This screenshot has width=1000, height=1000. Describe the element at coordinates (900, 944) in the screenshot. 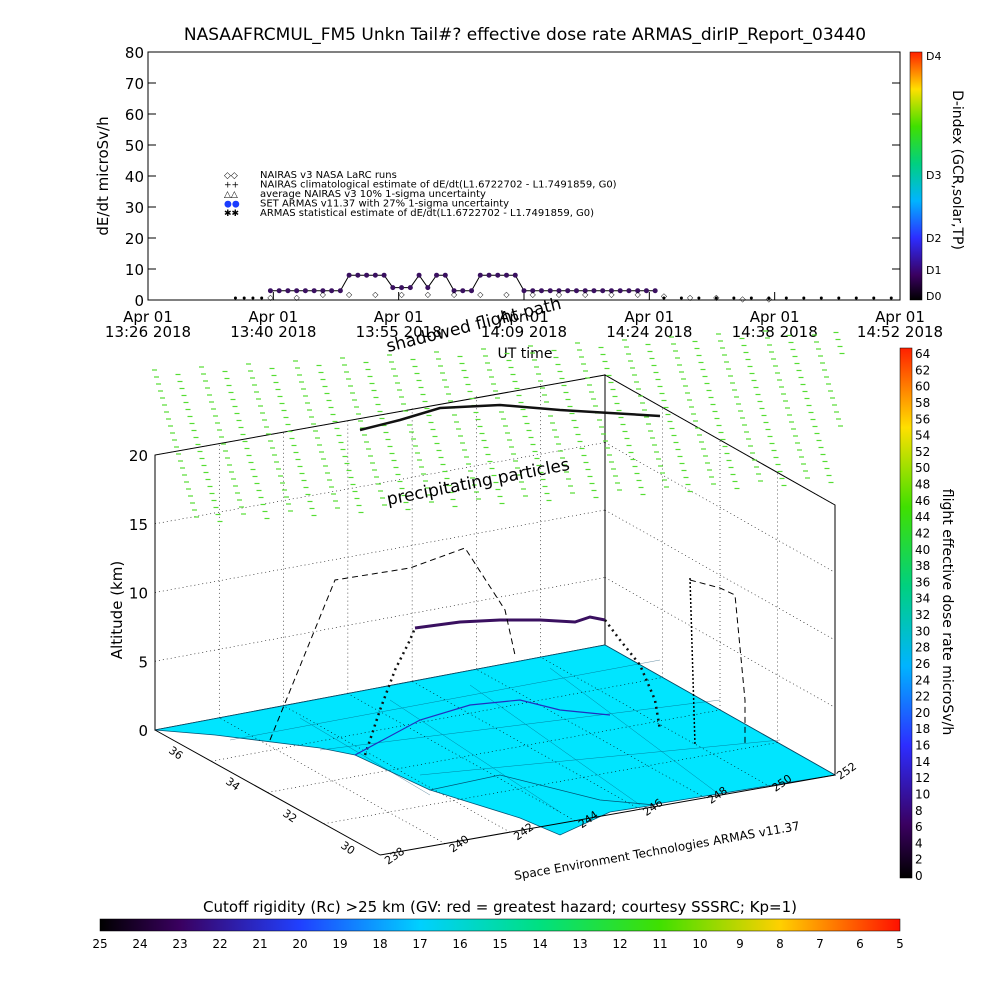

I see `cutoff-tick: 5` at that location.